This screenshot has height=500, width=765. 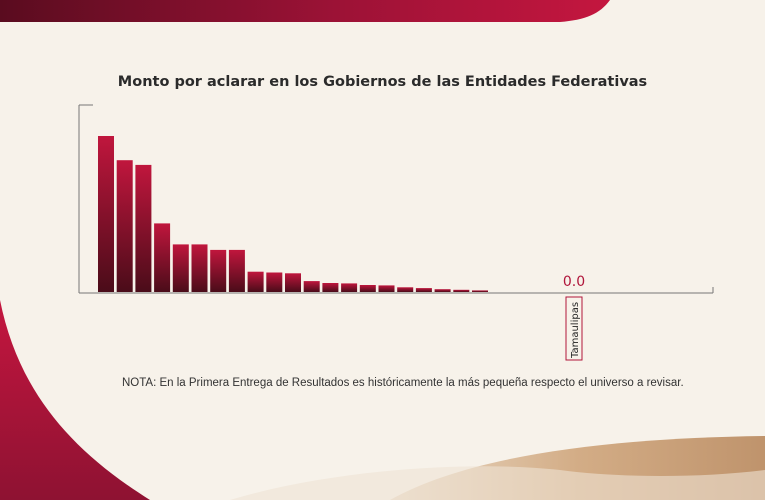 I want to click on highlight-group: 0.0 Tamaulipas, so click(x=574, y=317).